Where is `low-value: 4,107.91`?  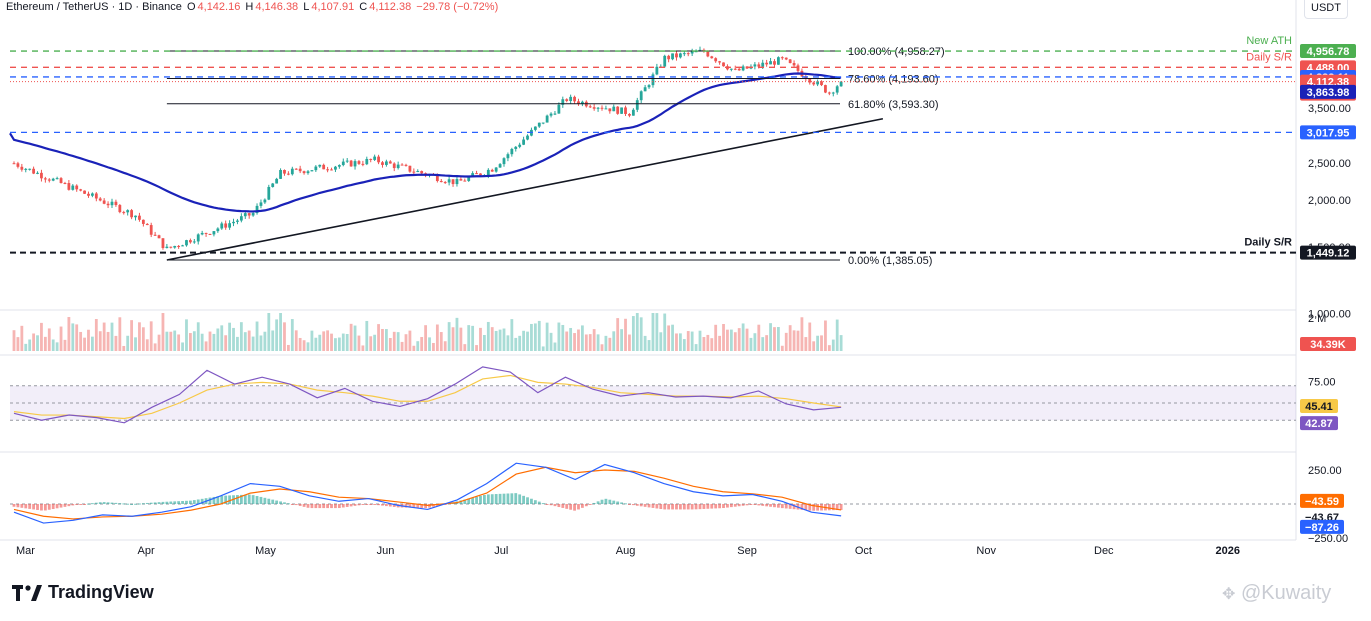 low-value: 4,107.91 is located at coordinates (333, 7).